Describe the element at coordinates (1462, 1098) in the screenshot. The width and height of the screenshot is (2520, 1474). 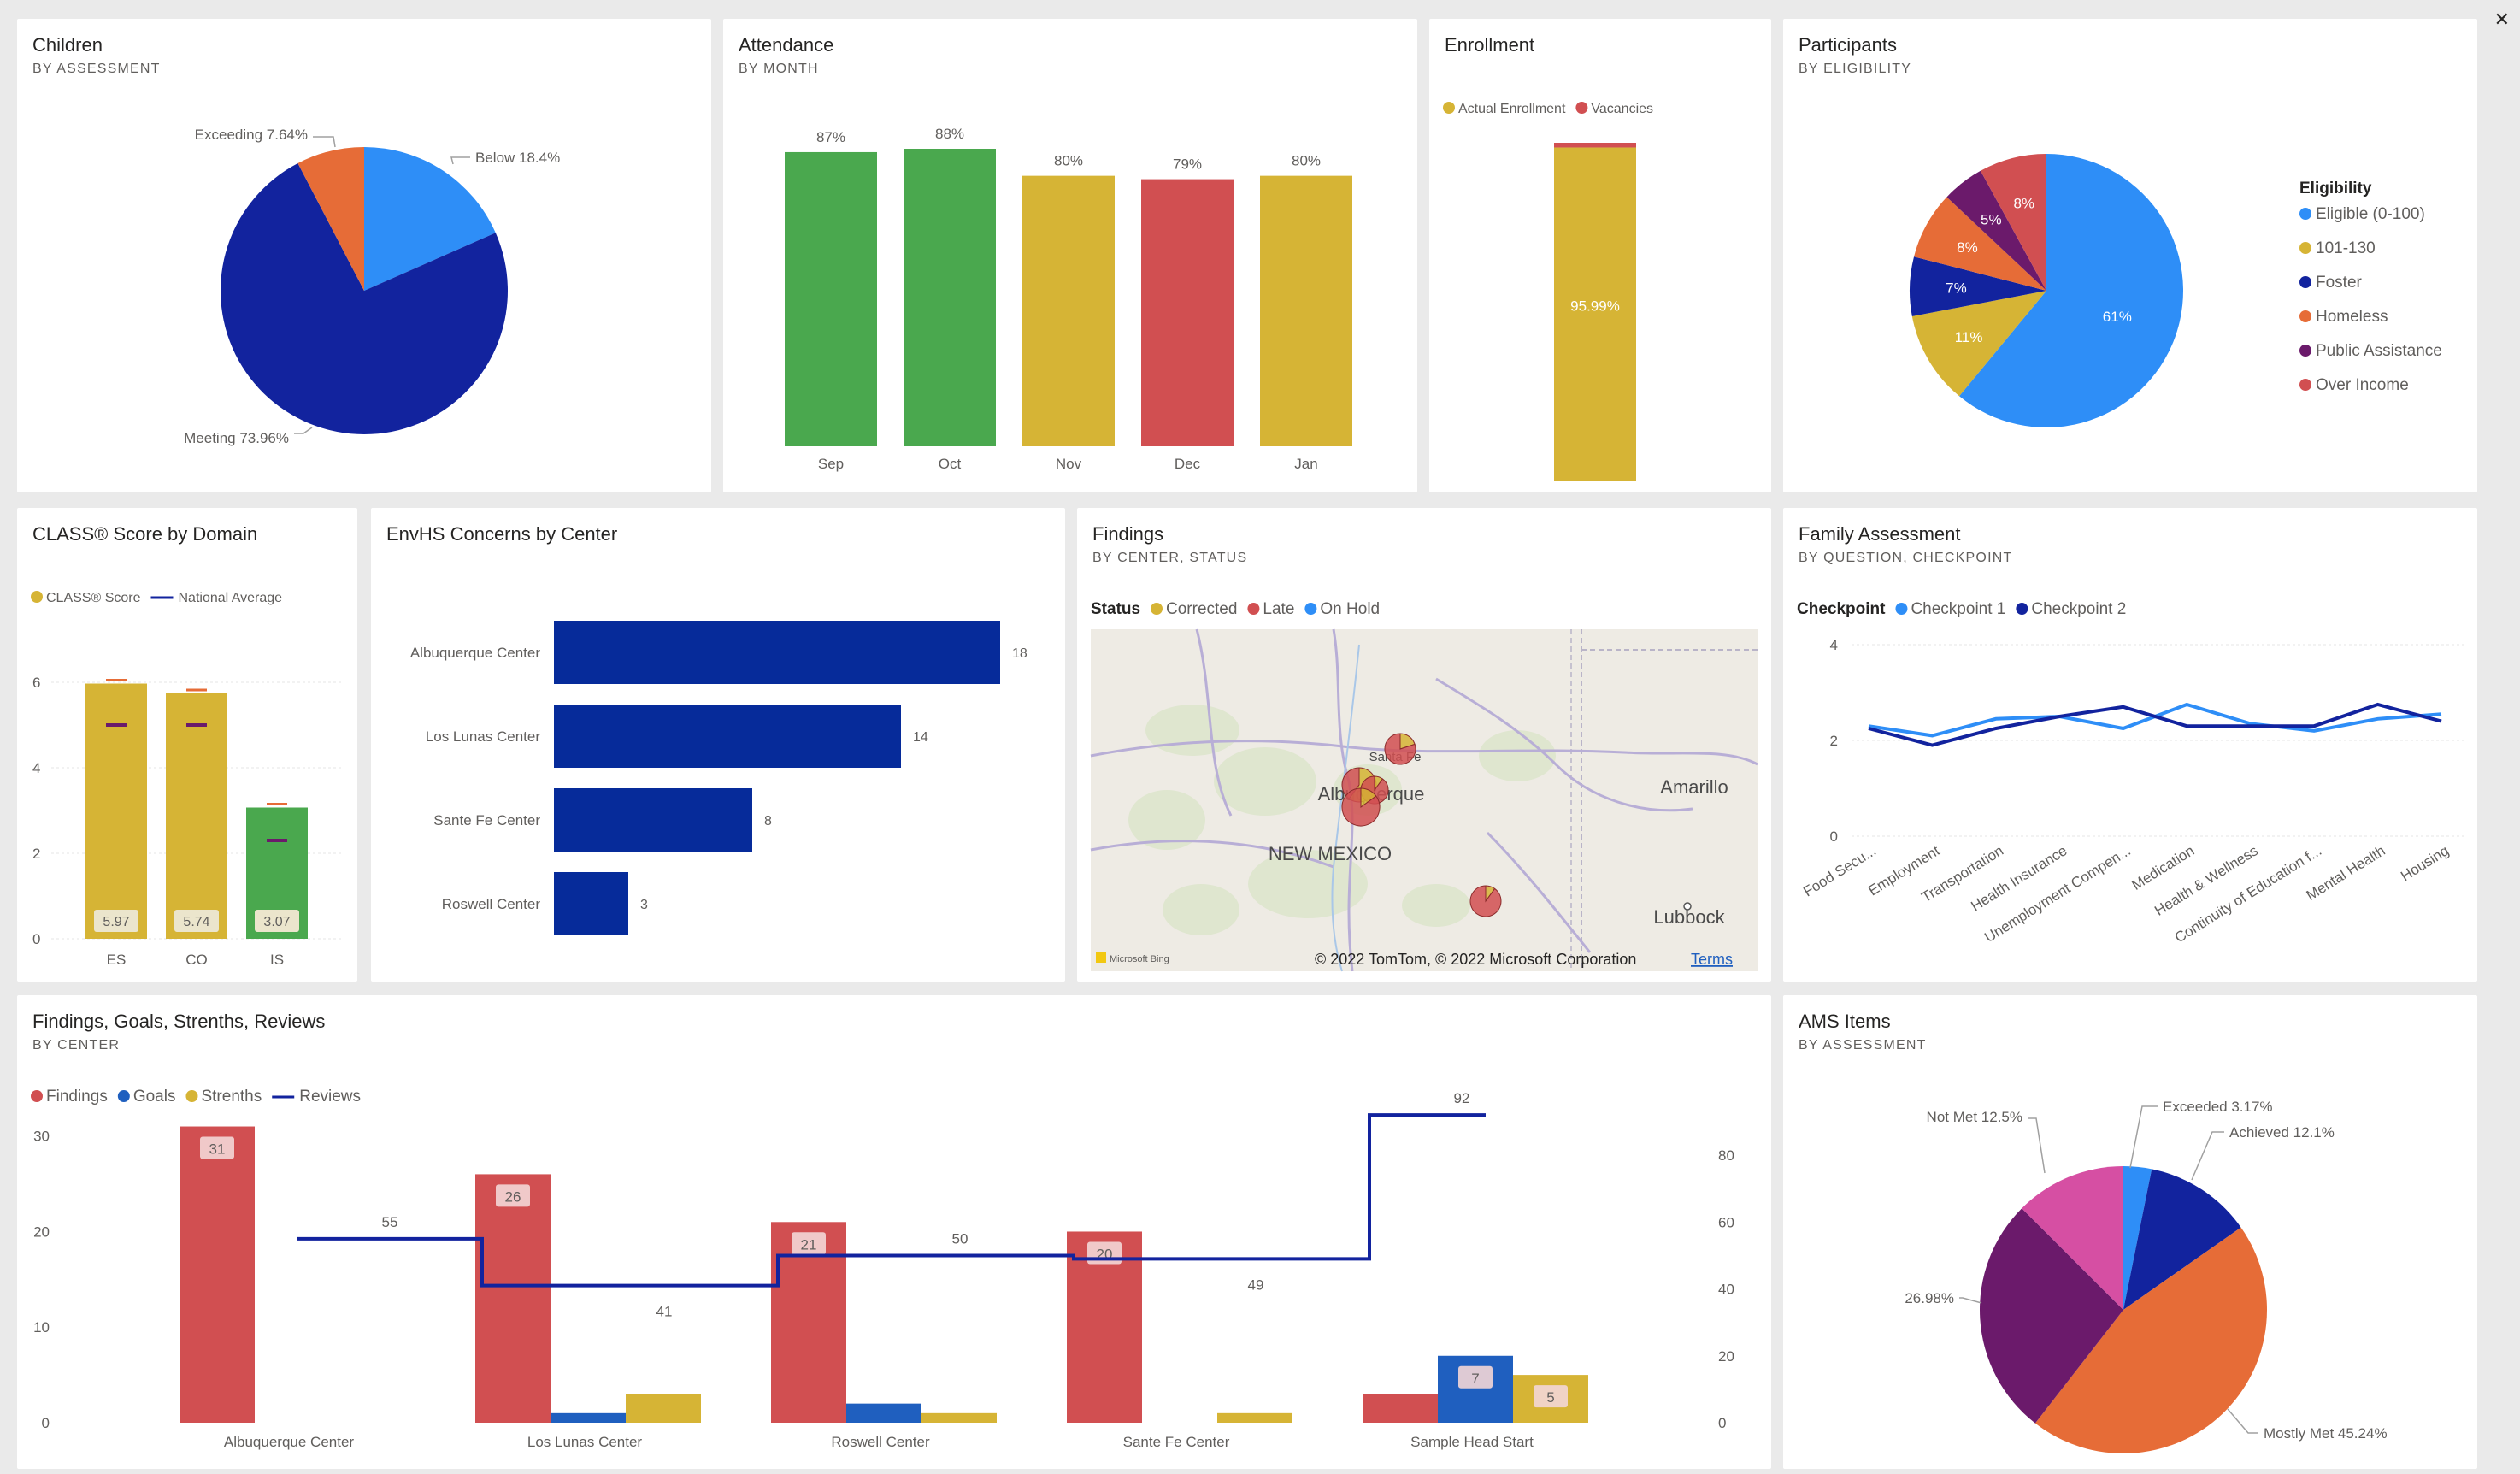
I see `fgsr-reviews-label: 92` at that location.